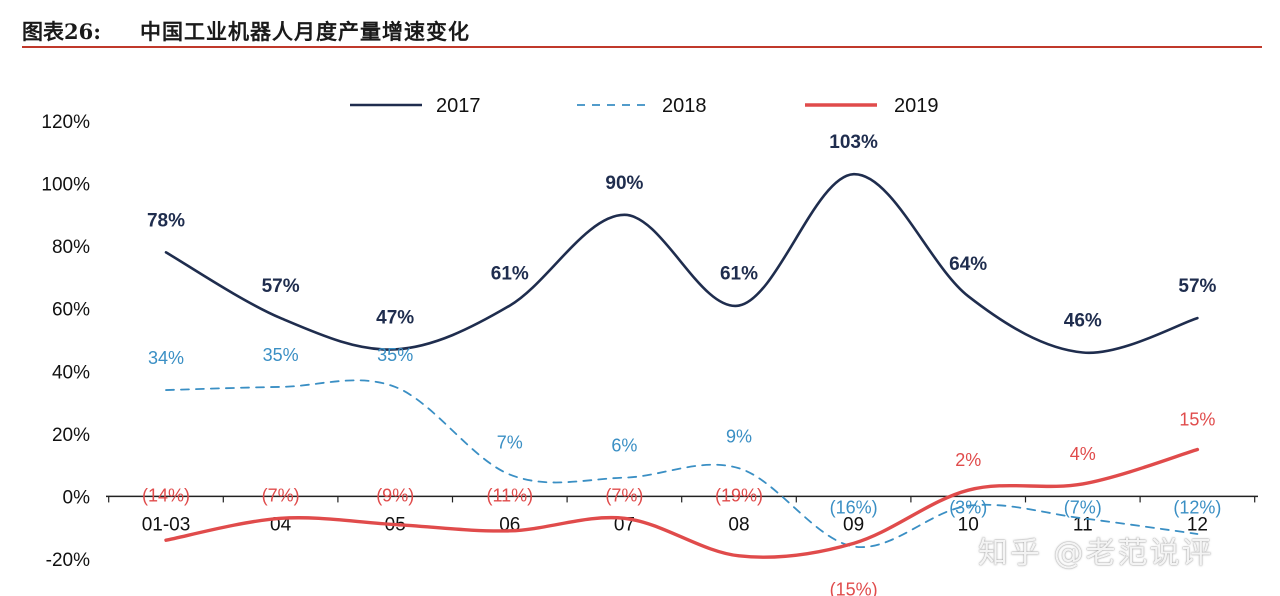 Image resolution: width=1280 pixels, height=596 pixels. I want to click on watermark: 知乎 @老范说评, so click(1096, 553).